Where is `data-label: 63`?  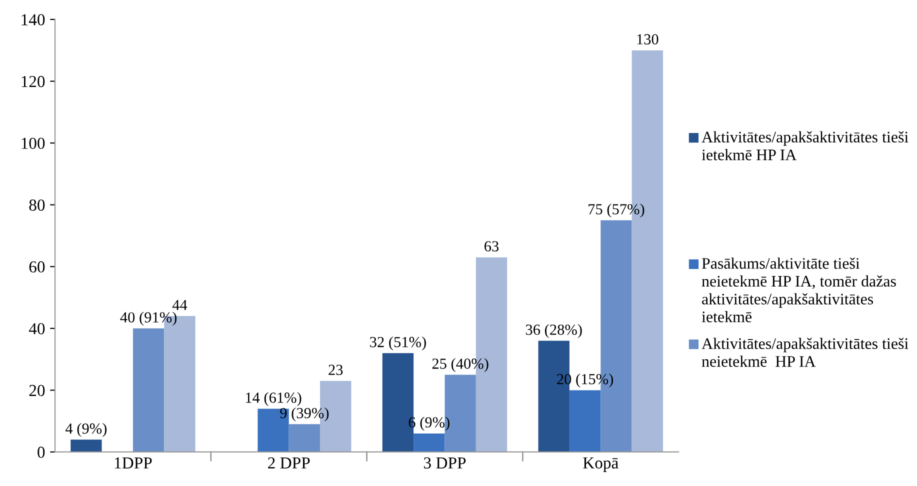
data-label: 63 is located at coordinates (491, 246).